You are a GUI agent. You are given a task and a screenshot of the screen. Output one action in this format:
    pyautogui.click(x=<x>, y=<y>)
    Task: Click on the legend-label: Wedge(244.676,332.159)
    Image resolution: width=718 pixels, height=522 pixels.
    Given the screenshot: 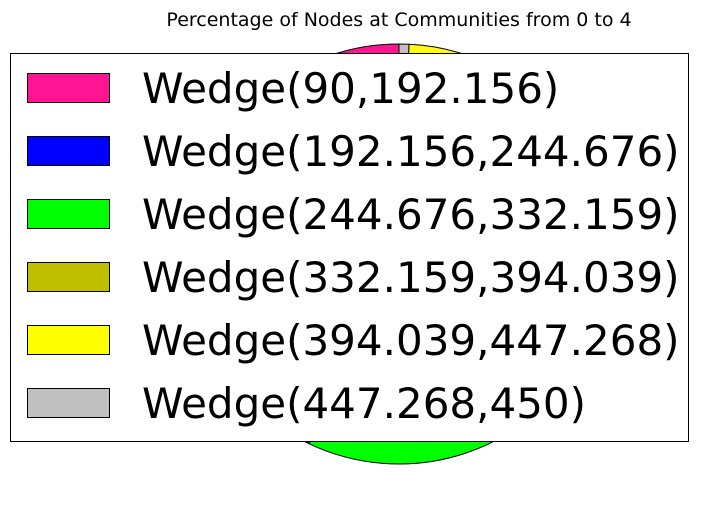 What is the action you would take?
    pyautogui.click(x=411, y=214)
    